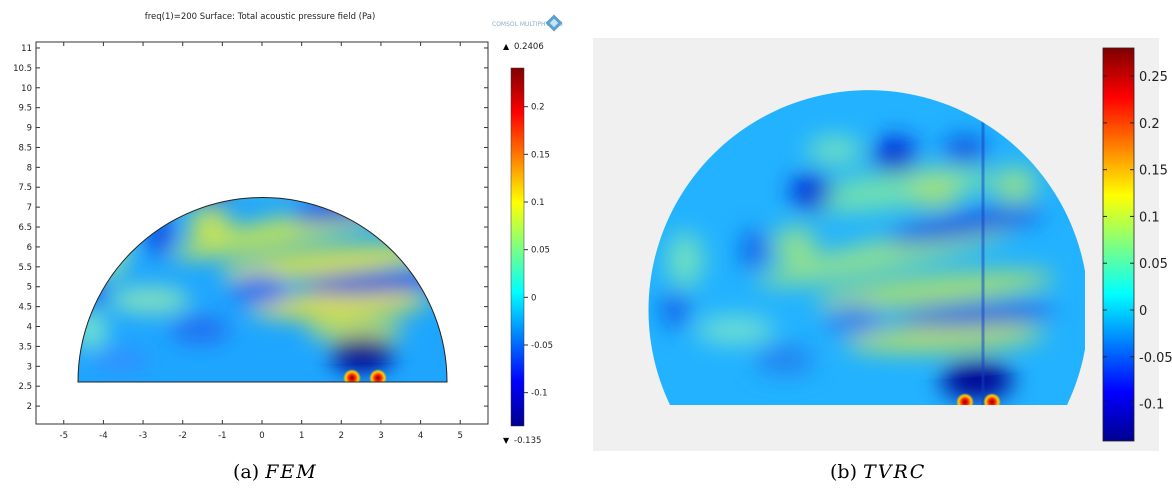 The height and width of the screenshot is (497, 1172). I want to click on caption-a-label: (a), so click(246, 472).